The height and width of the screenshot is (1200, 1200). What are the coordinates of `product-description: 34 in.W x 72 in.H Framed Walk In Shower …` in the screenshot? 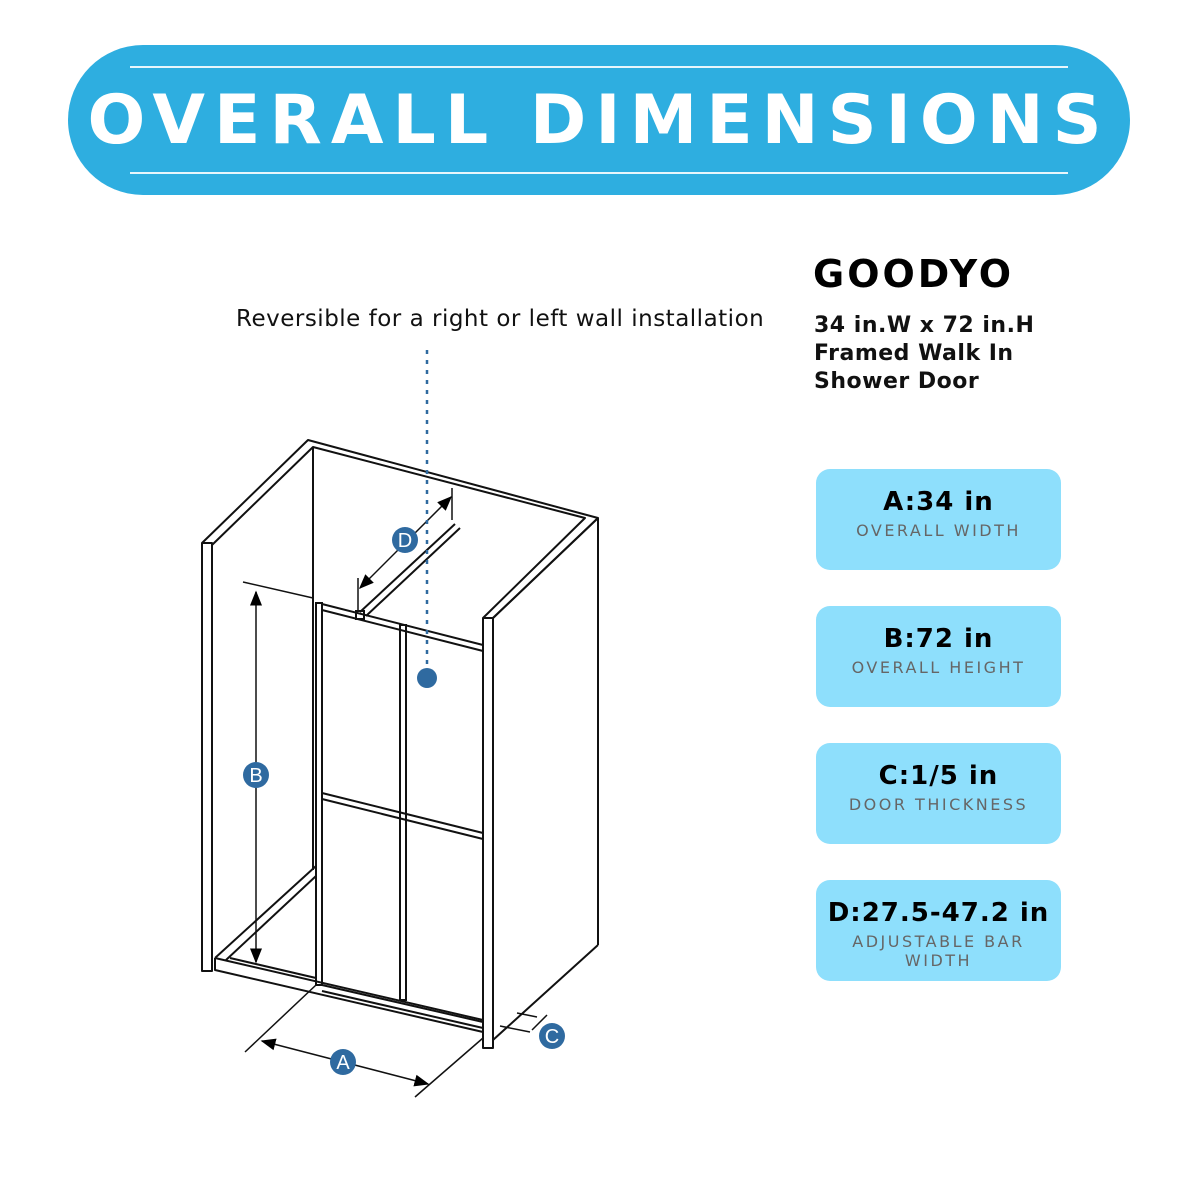 It's located at (924, 354).